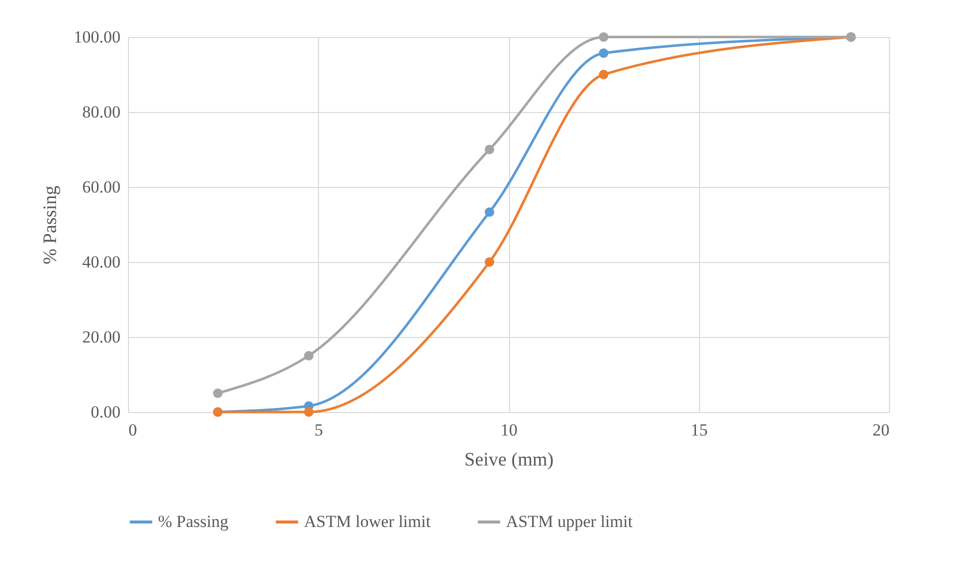 Image resolution: width=957 pixels, height=582 pixels. What do you see at coordinates (101, 187) in the screenshot?
I see `y-tick-label: 60.00` at bounding box center [101, 187].